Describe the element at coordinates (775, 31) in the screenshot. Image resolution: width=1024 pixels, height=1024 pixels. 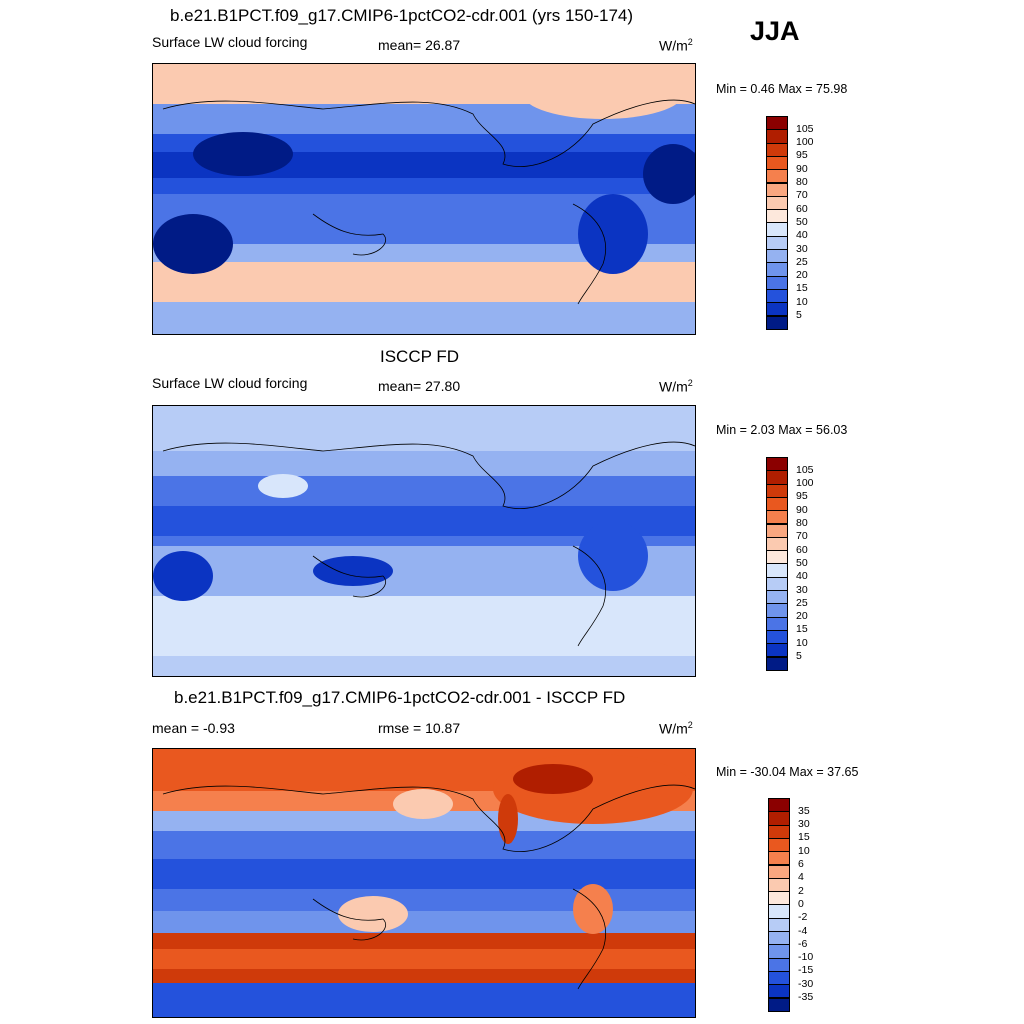
I see `season-label: JJA` at that location.